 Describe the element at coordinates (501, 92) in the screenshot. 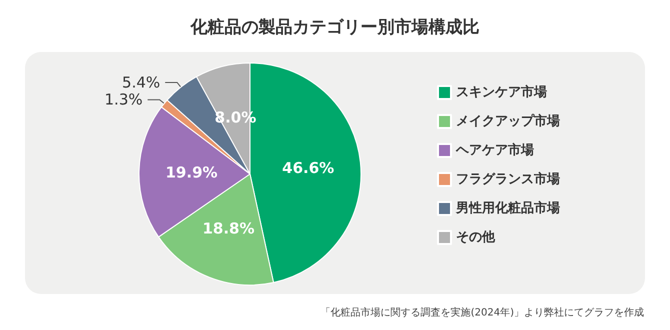

I see `legend-label: スキンケア市場` at that location.